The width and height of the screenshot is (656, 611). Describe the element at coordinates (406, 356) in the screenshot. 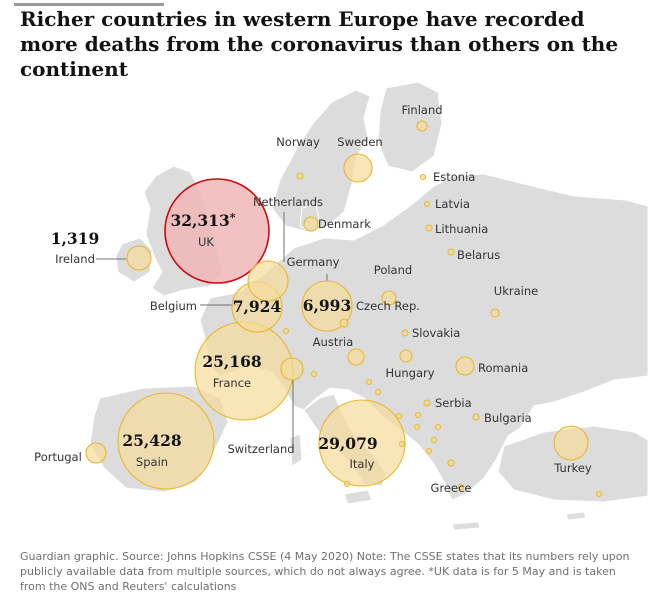

I see `bubble-hungary` at that location.